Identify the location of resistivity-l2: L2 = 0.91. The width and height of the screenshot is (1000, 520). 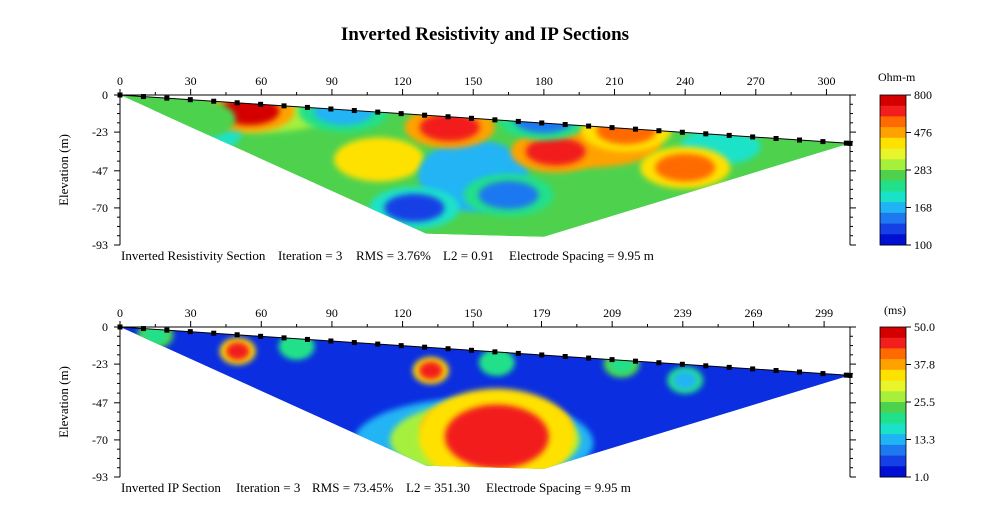
(468, 255).